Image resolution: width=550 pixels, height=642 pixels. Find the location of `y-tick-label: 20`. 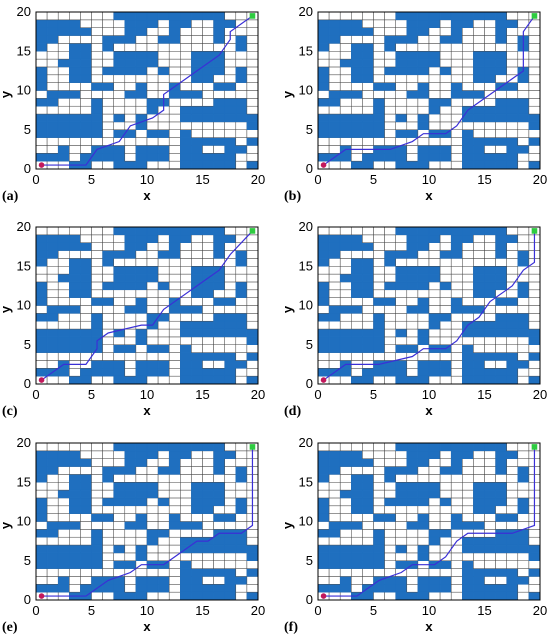

y-tick-label: 20 is located at coordinates (24, 11).